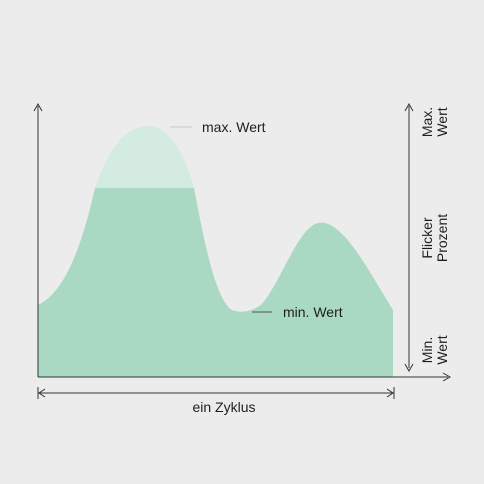  Describe the element at coordinates (442, 121) in the screenshot. I see `axis-top-label-line2: Wert` at that location.